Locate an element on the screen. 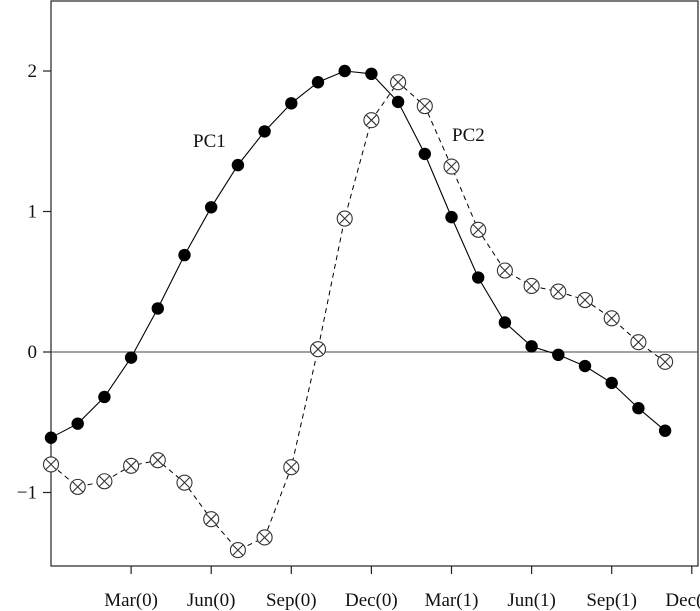 This screenshot has height=611, width=700. x-tick-label: Mar(1) is located at coordinates (452, 600).